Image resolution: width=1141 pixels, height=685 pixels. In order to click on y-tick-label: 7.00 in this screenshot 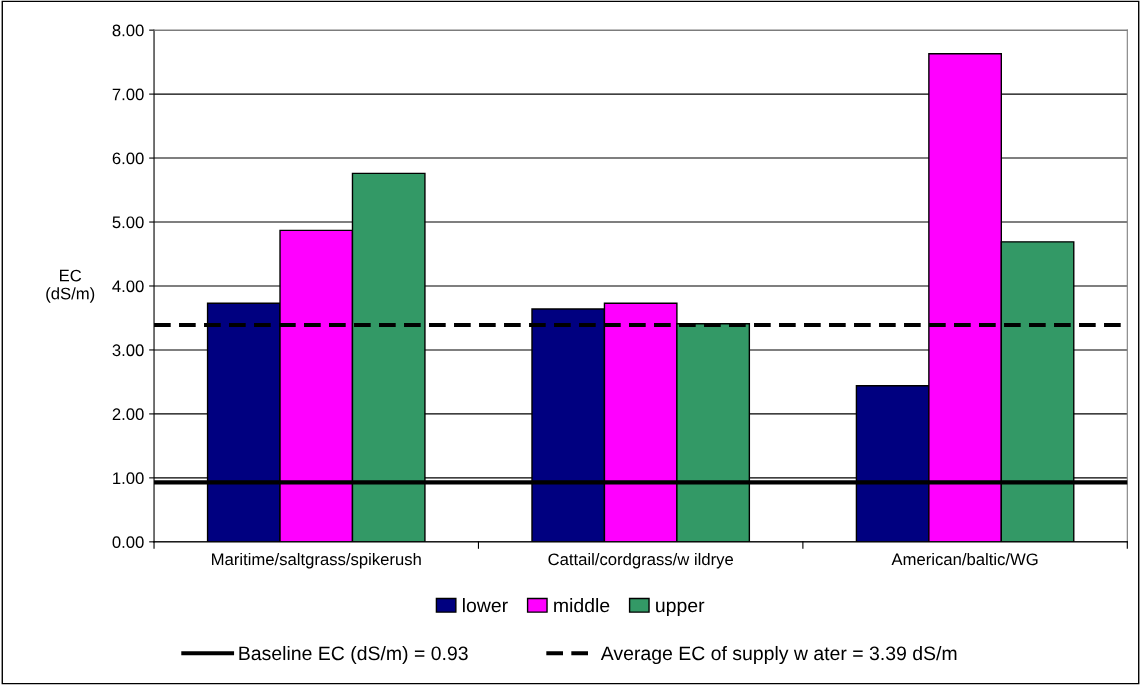, I will do `click(128, 94)`.